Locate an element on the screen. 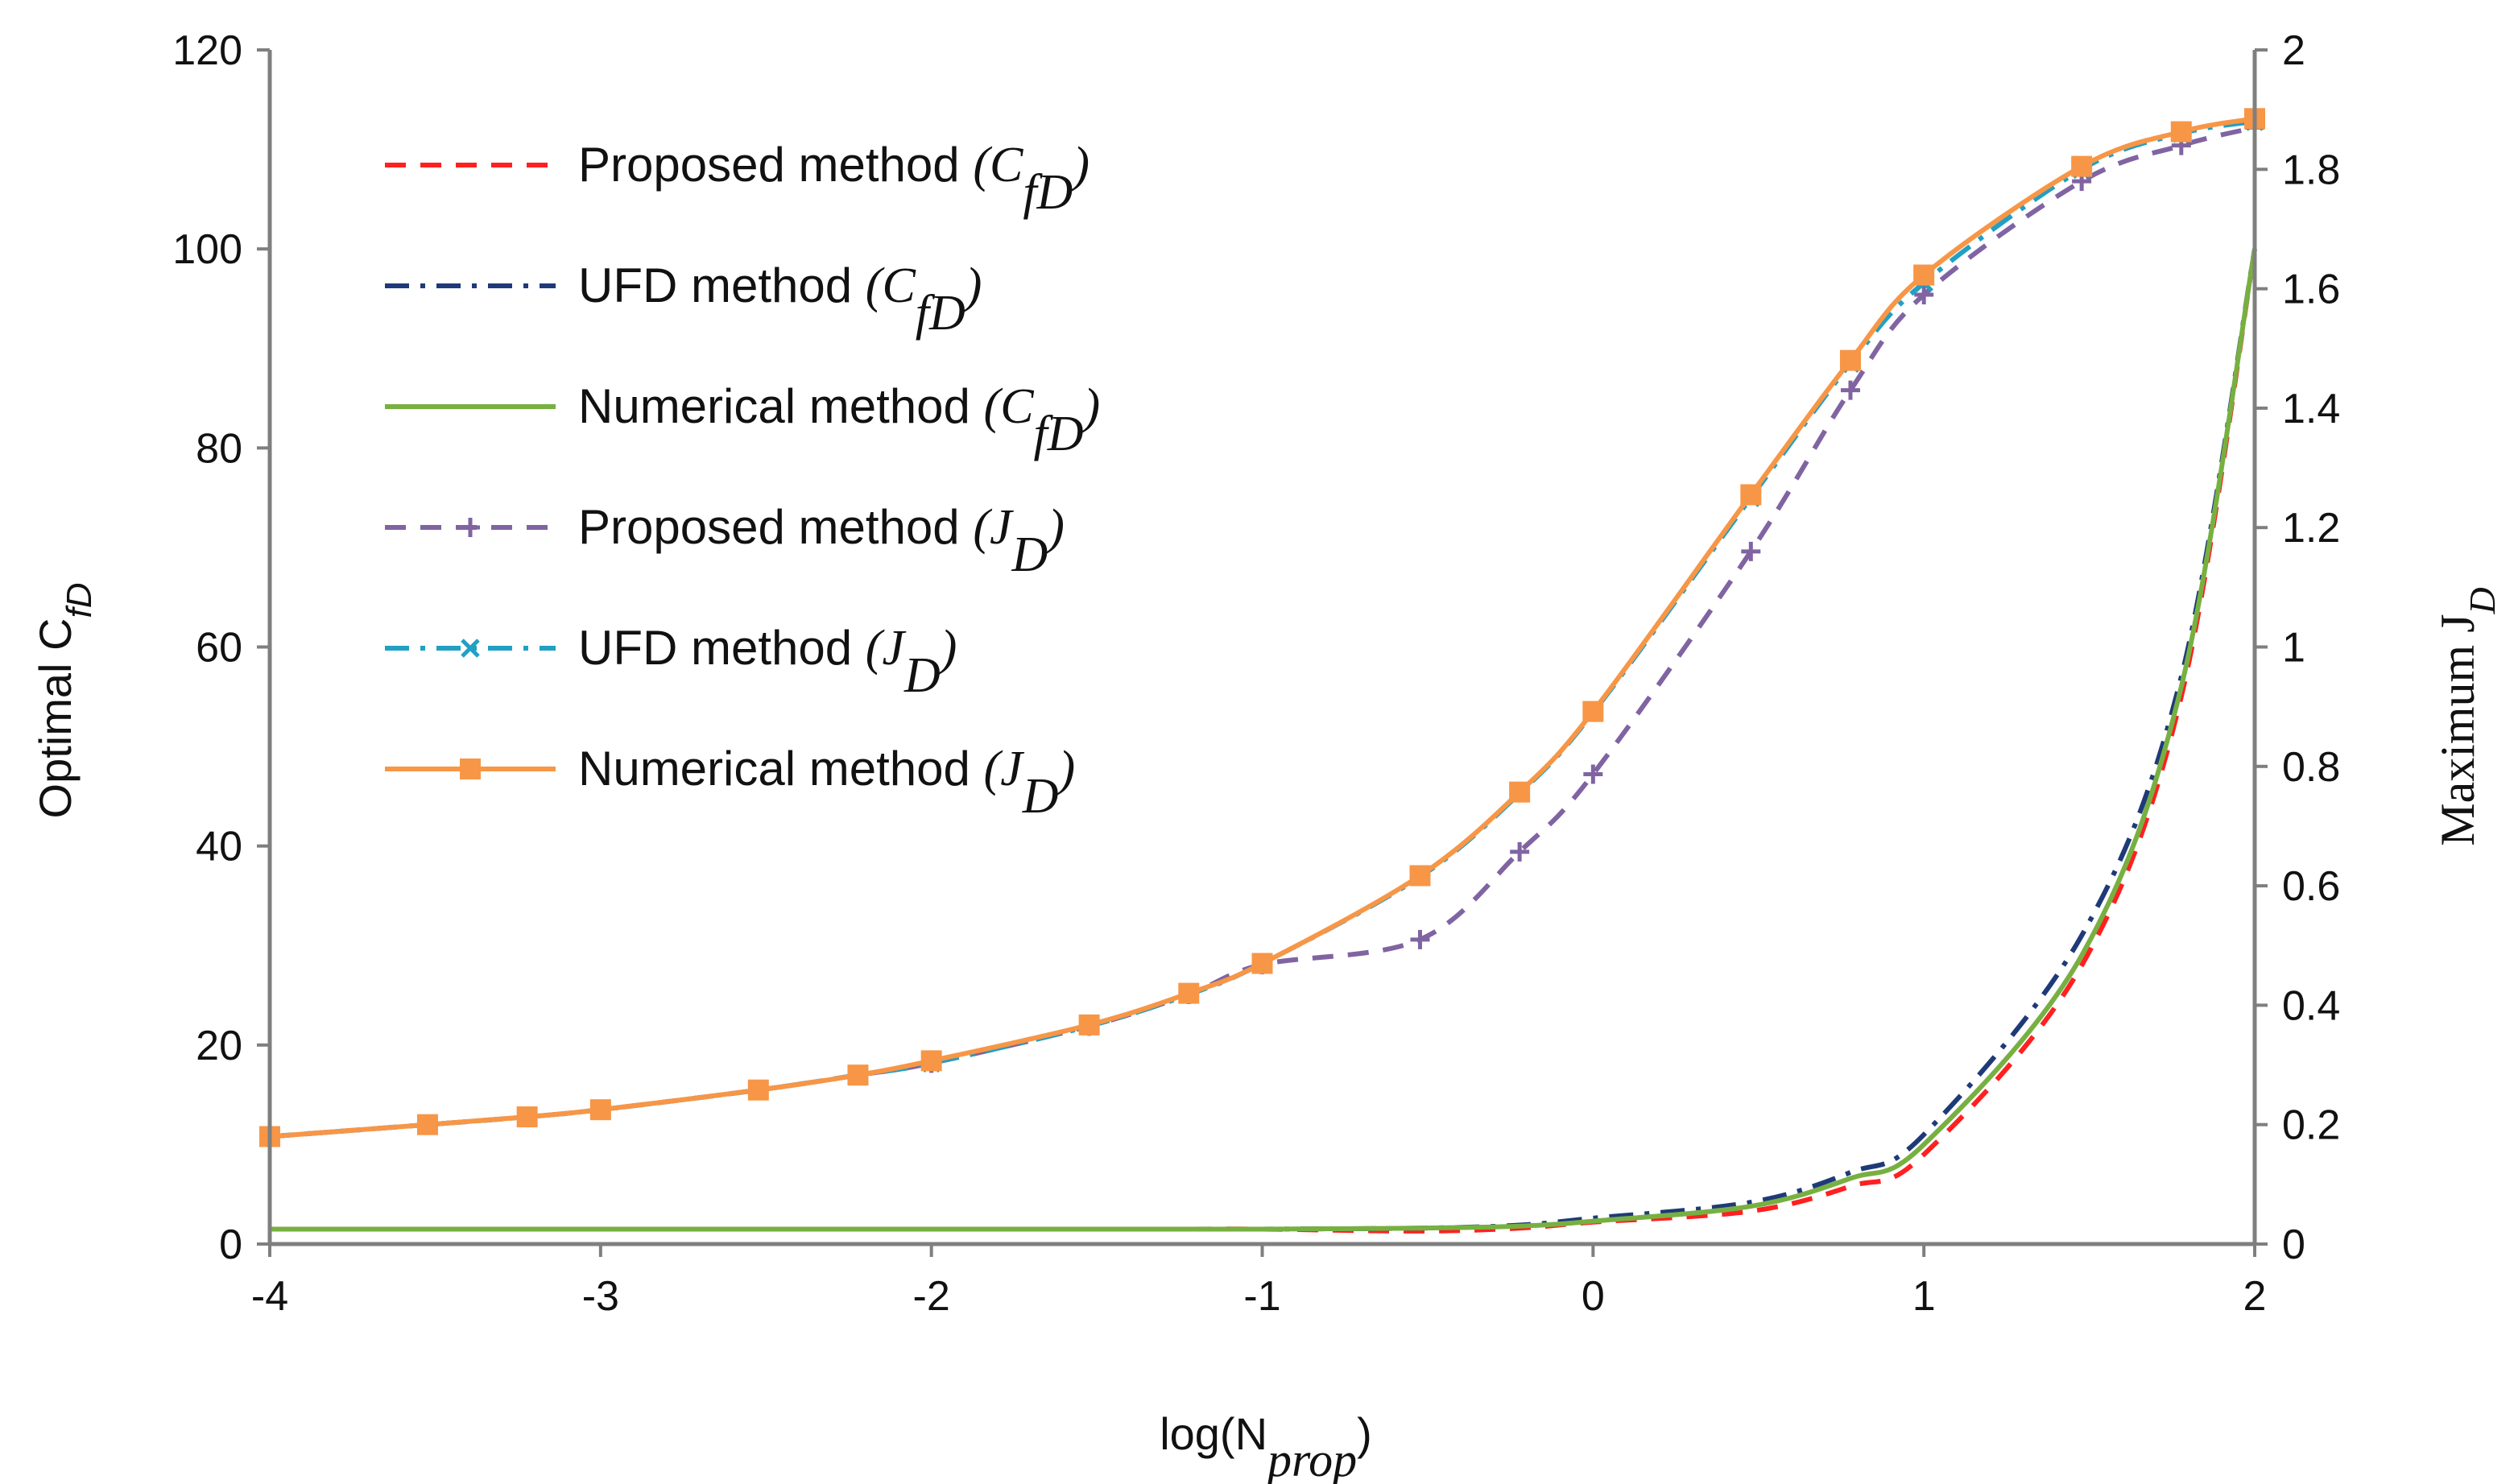  y-left-tick-label: 120 is located at coordinates (207, 51).